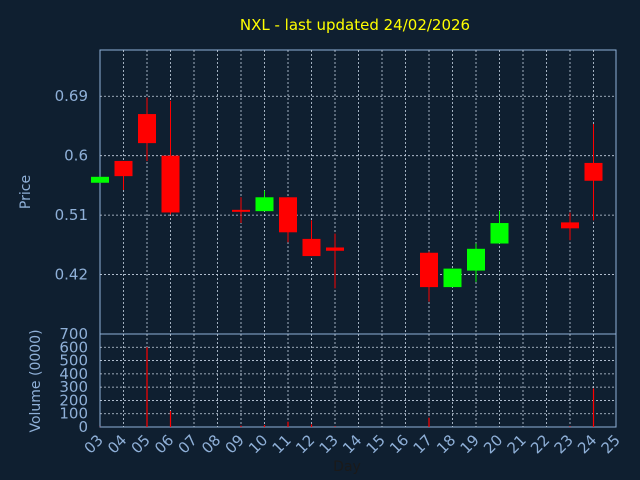 This screenshot has height=480, width=640. Describe the element at coordinates (540, 444) in the screenshot. I see `x-tick-label: 22` at that location.